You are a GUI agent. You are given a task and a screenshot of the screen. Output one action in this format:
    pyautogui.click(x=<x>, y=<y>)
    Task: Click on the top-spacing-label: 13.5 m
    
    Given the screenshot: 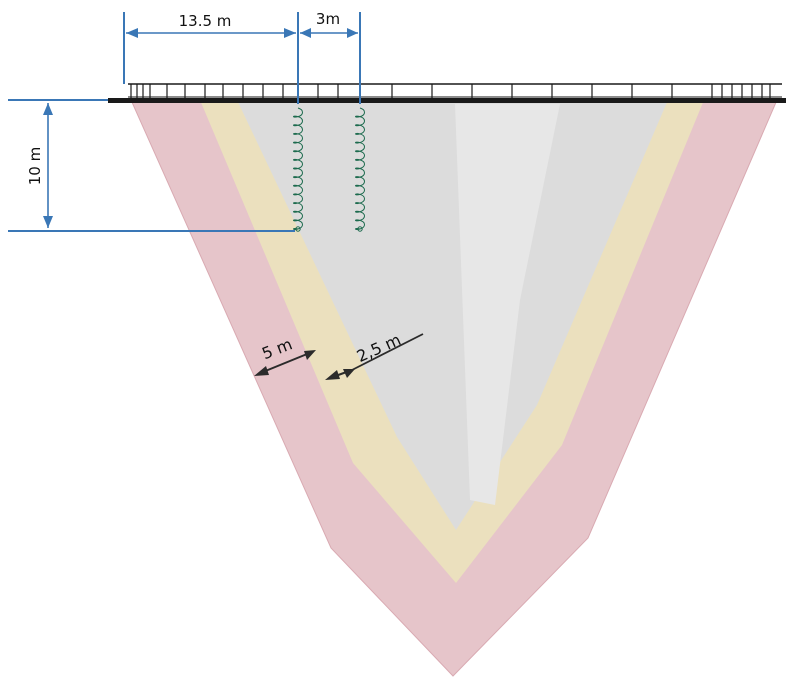 What is the action you would take?
    pyautogui.click(x=205, y=21)
    